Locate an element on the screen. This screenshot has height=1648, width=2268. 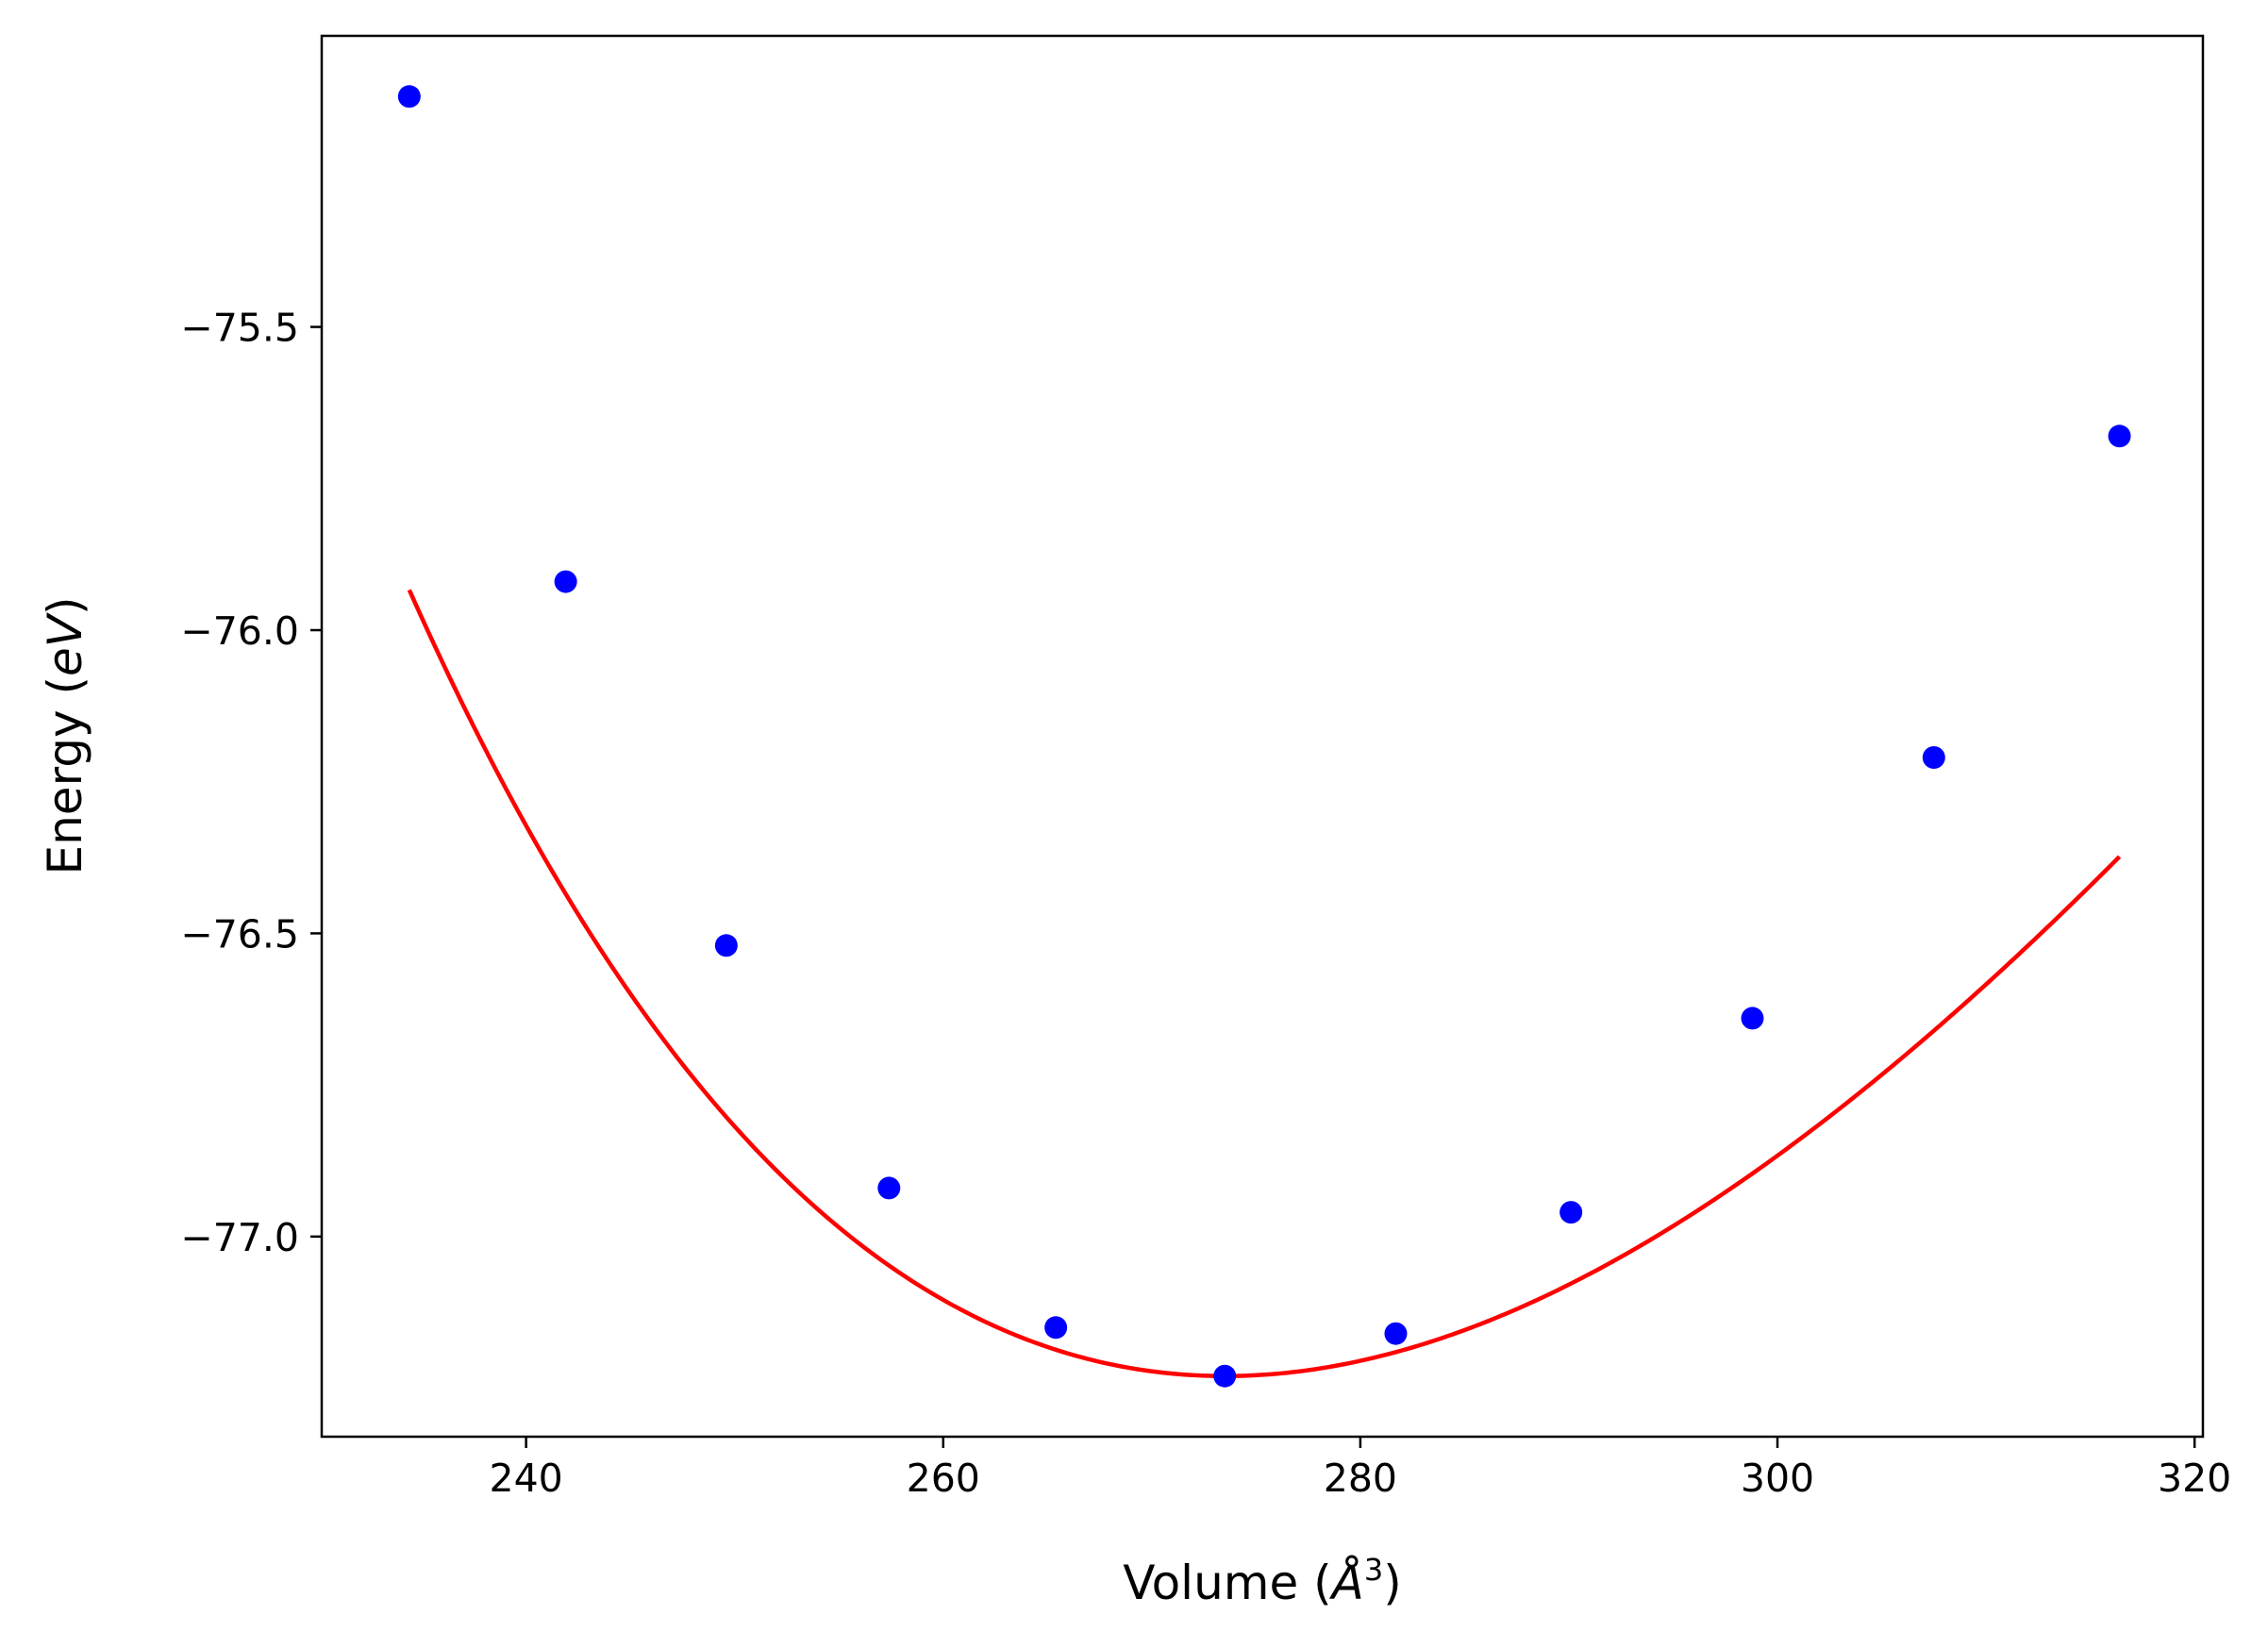
y-axis-ticks: −75.5 −76.0 −76.5 −77.0 is located at coordinates (251, 783).